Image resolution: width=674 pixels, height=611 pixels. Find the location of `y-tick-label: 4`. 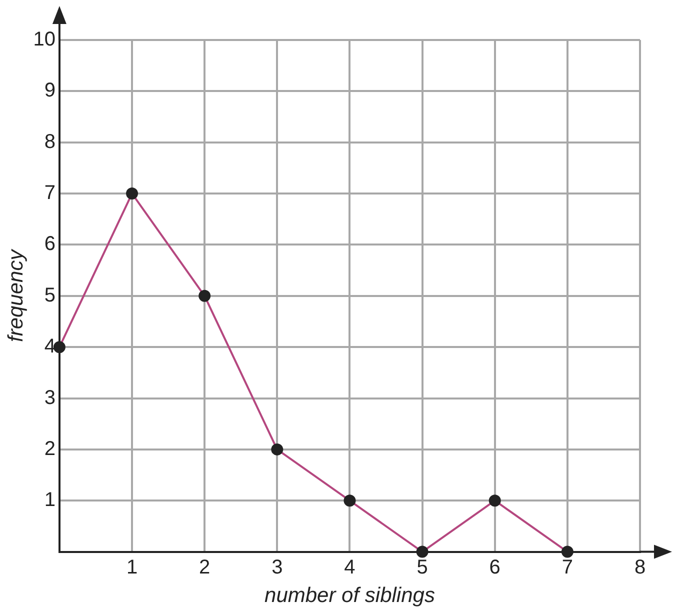

y-tick-label: 4 is located at coordinates (50, 347).